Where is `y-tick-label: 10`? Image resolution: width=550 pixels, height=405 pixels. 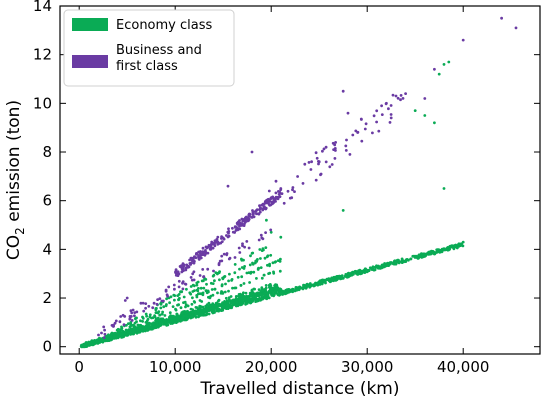 y-tick-label: 10 is located at coordinates (42, 103).